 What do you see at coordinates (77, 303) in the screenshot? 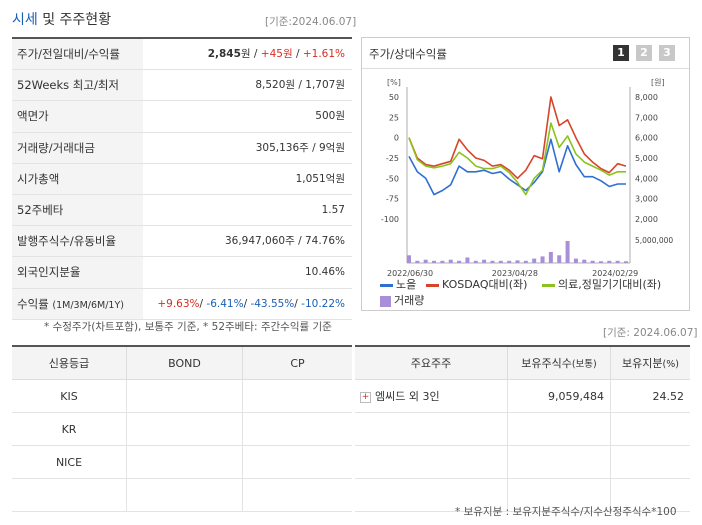
I see `summary-label: 수익률 (1M/3M/6M/1Y)` at bounding box center [77, 303].